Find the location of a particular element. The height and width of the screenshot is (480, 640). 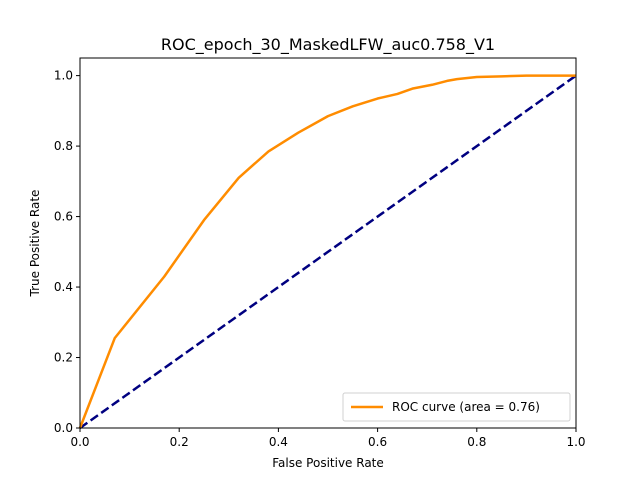

legend-box is located at coordinates (456, 407).